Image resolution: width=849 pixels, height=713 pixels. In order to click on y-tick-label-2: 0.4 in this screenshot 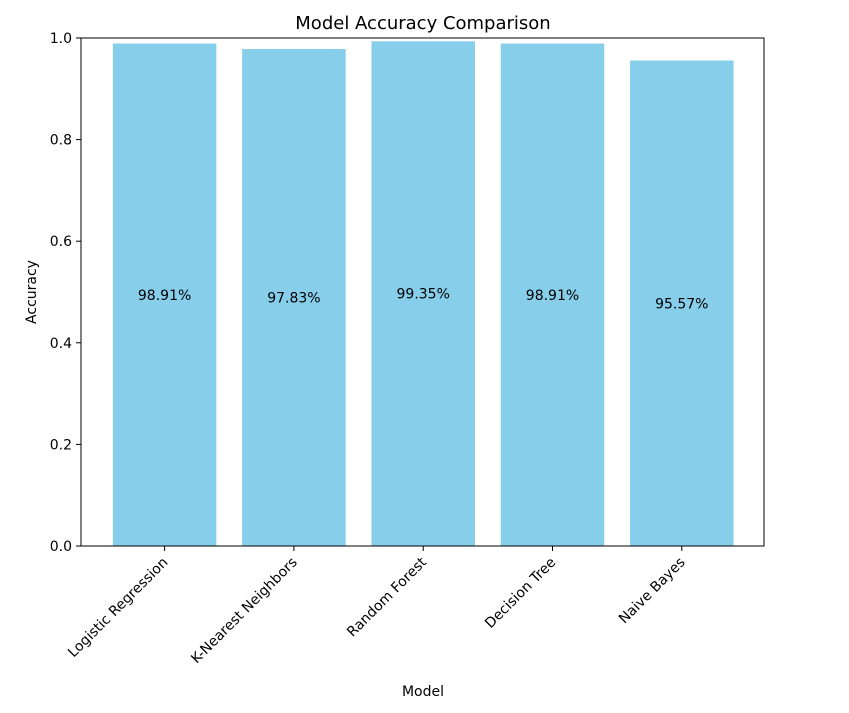, I will do `click(61, 344)`.